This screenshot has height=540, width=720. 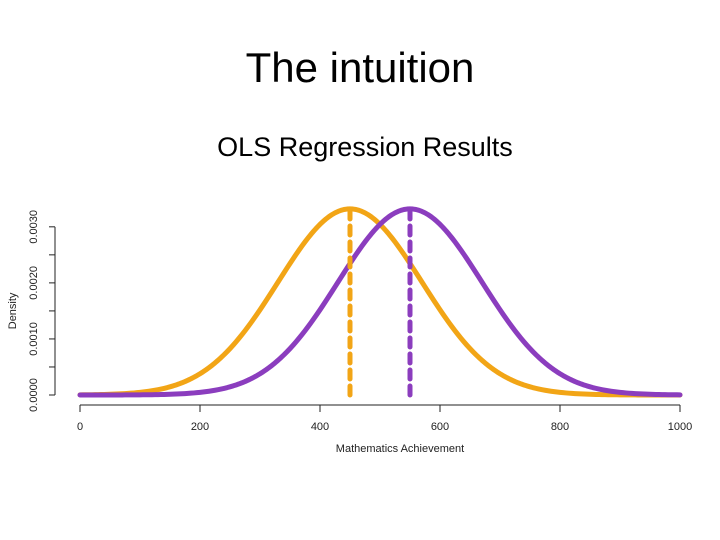 I want to click on x-tick-label: 400, so click(x=320, y=427).